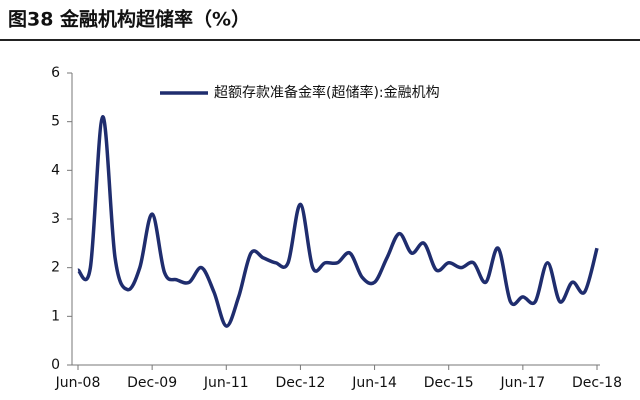  What do you see at coordinates (55, 219) in the screenshot?
I see `y-tick-label: 3` at bounding box center [55, 219].